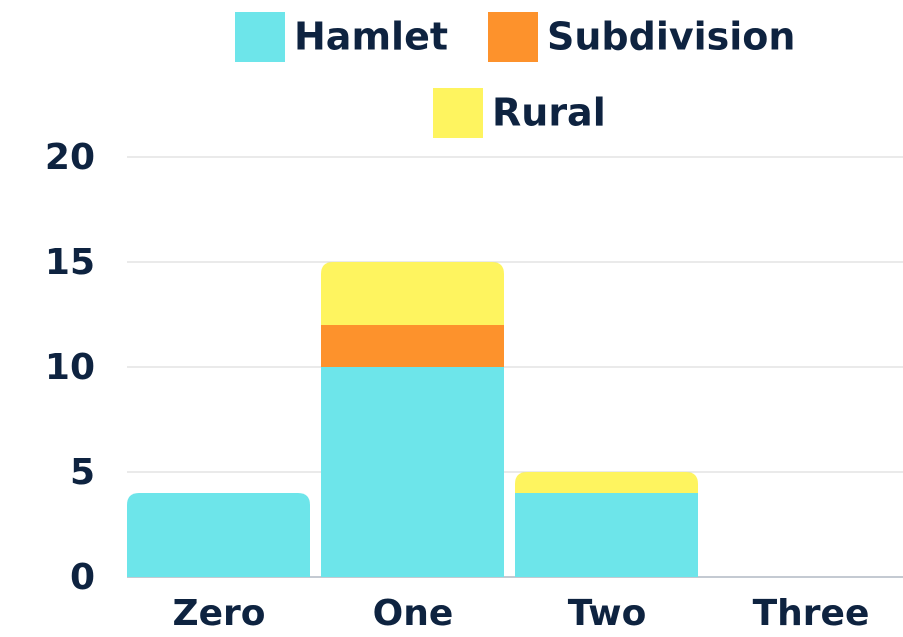  Describe the element at coordinates (811, 613) in the screenshot. I see `x-tick-label: Three` at that location.